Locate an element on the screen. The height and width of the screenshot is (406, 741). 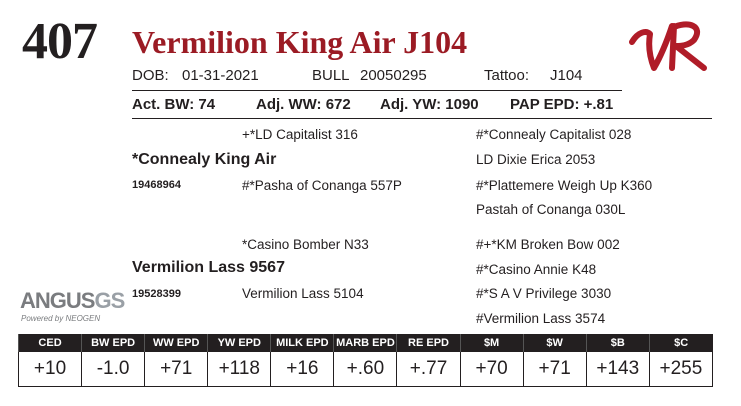
actual-bw: Act. BW: 74 is located at coordinates (174, 104).